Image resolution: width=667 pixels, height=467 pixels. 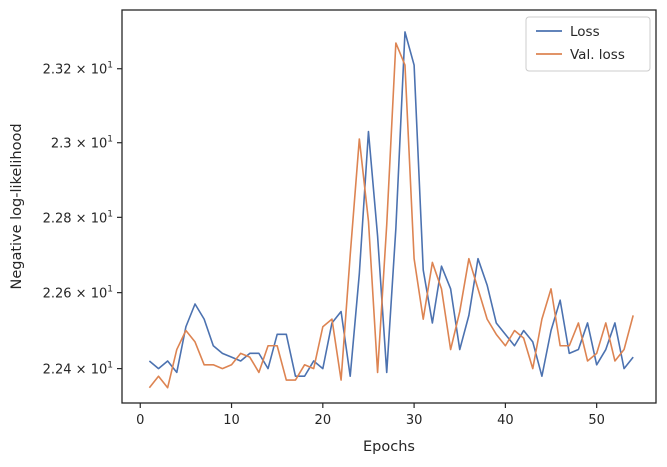 What do you see at coordinates (78, 217) in the screenshot?
I see `y-tick-label: 2.28 × 10¹` at bounding box center [78, 217].